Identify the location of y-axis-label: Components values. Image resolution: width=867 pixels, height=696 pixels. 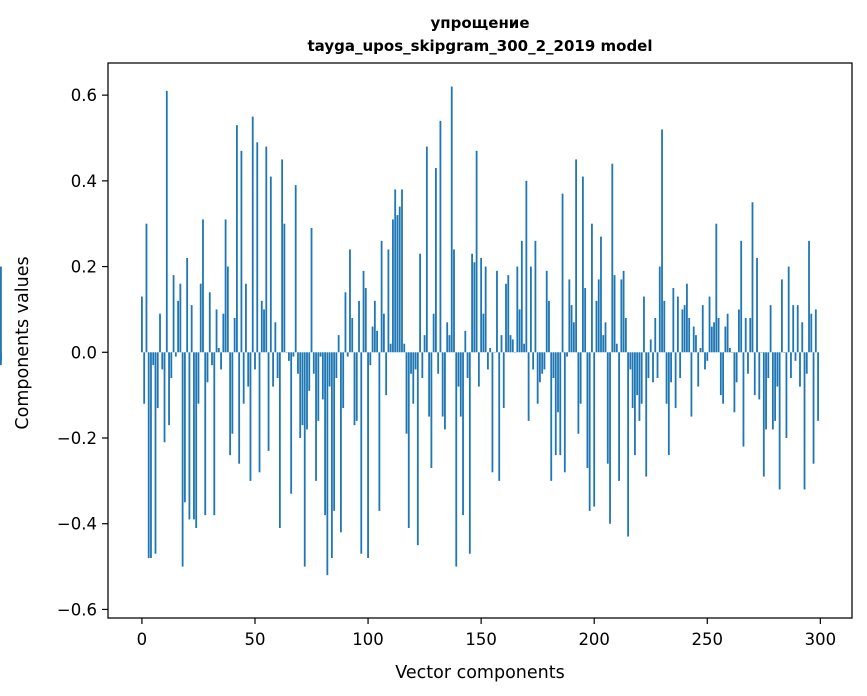
(23, 342).